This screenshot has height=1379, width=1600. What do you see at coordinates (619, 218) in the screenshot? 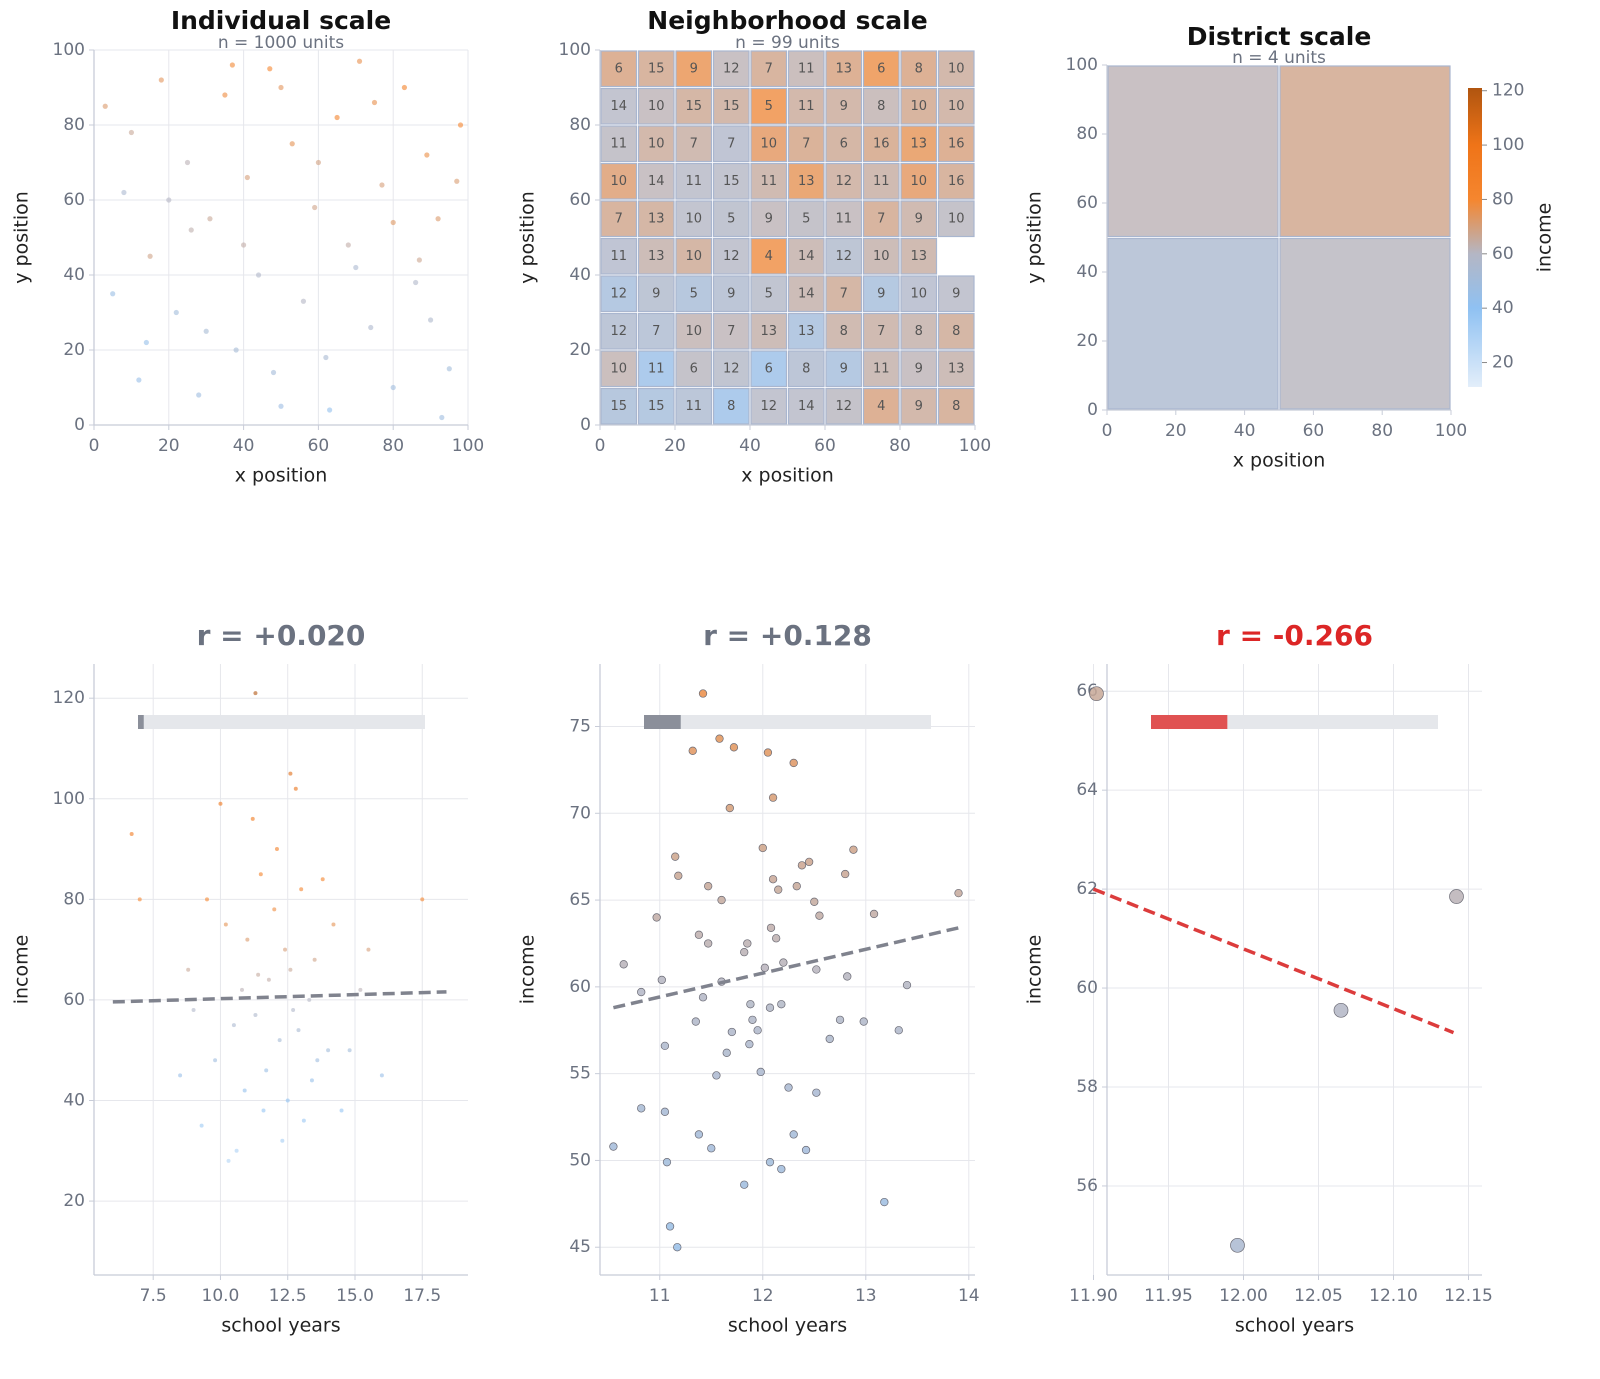
I see `cell-count: 7` at bounding box center [619, 218].